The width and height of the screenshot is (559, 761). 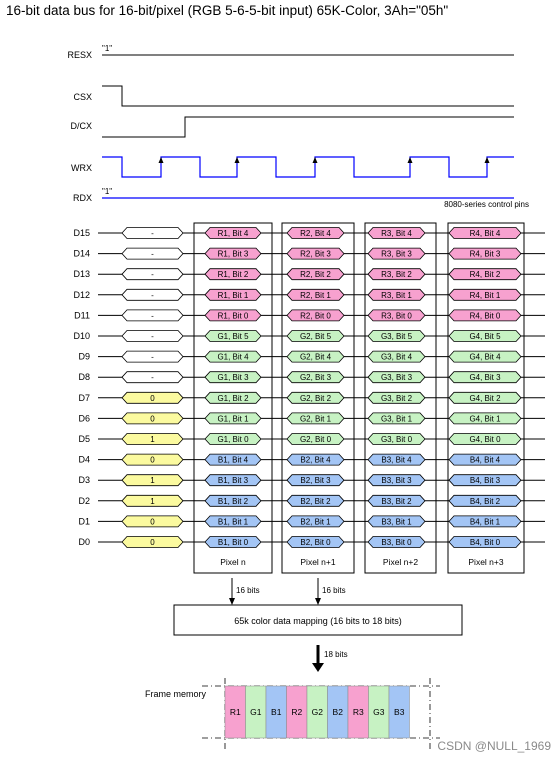 What do you see at coordinates (362, 562) in the screenshot?
I see `pixel-labels: Pixel n Pixel n+1 Pixel n+2 Pixel n+3` at bounding box center [362, 562].